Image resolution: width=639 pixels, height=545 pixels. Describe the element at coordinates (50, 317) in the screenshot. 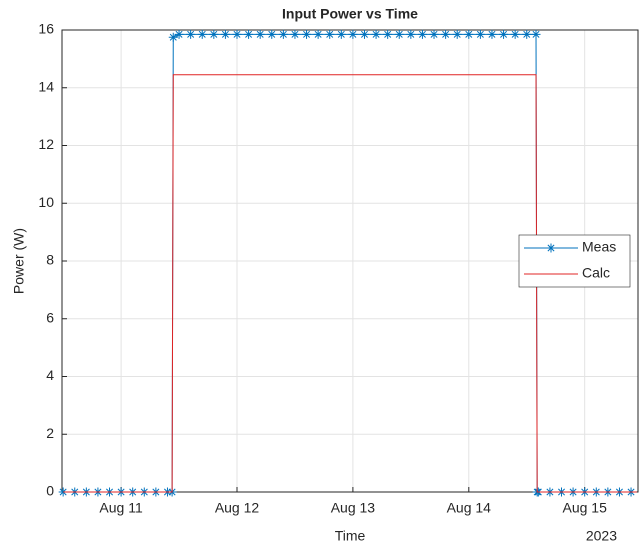

I see `y-tick-label: 6` at that location.